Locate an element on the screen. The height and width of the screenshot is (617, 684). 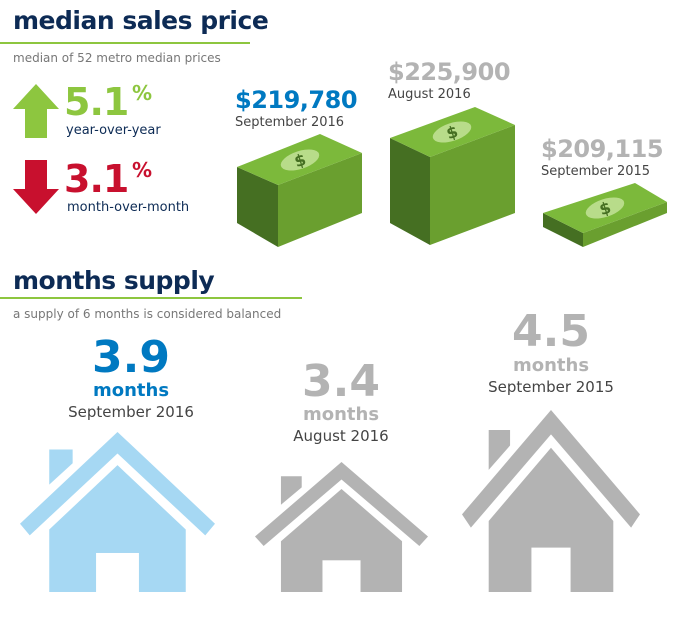
mom-label: month-over-month is located at coordinates (128, 207).